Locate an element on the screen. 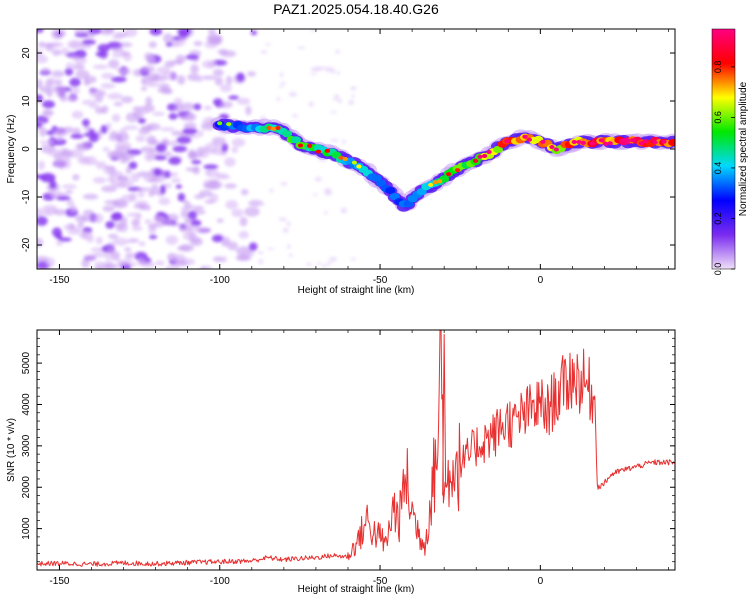  snr-xtick-label: -150 is located at coordinates (59, 581).